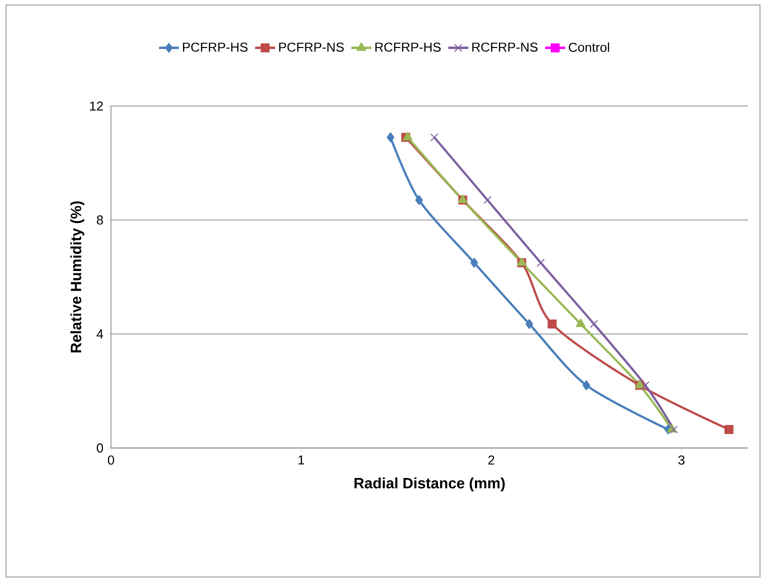 This screenshot has height=580, width=763. I want to click on legend-label: PCFRP-NS, so click(311, 47).